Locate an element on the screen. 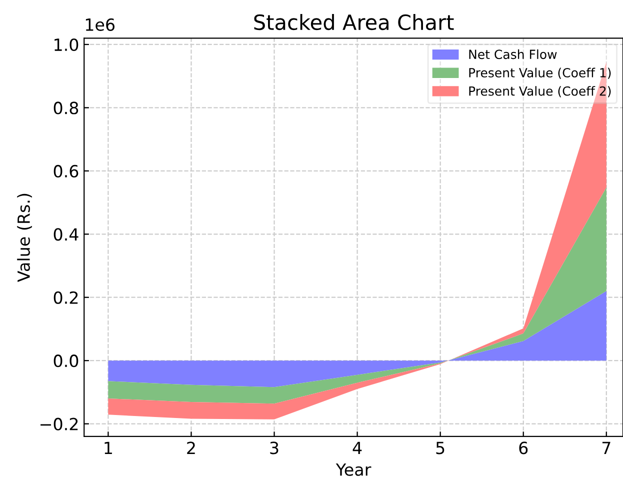 This screenshot has width=623, height=477. y-axis-title: Value (Rs.) is located at coordinates (24, 238).